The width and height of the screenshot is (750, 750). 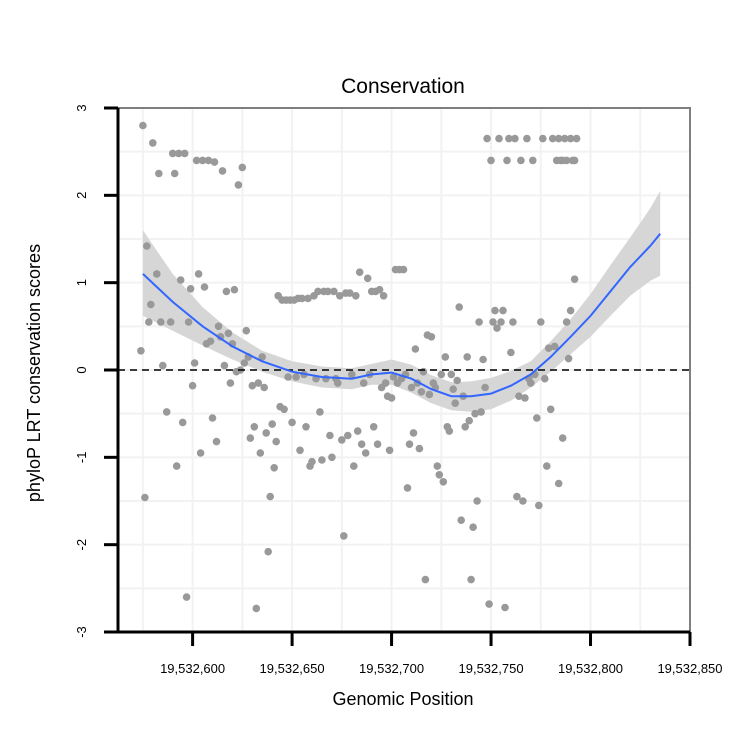 I want to click on x-tick-label: 19,532,600, so click(x=192, y=668).